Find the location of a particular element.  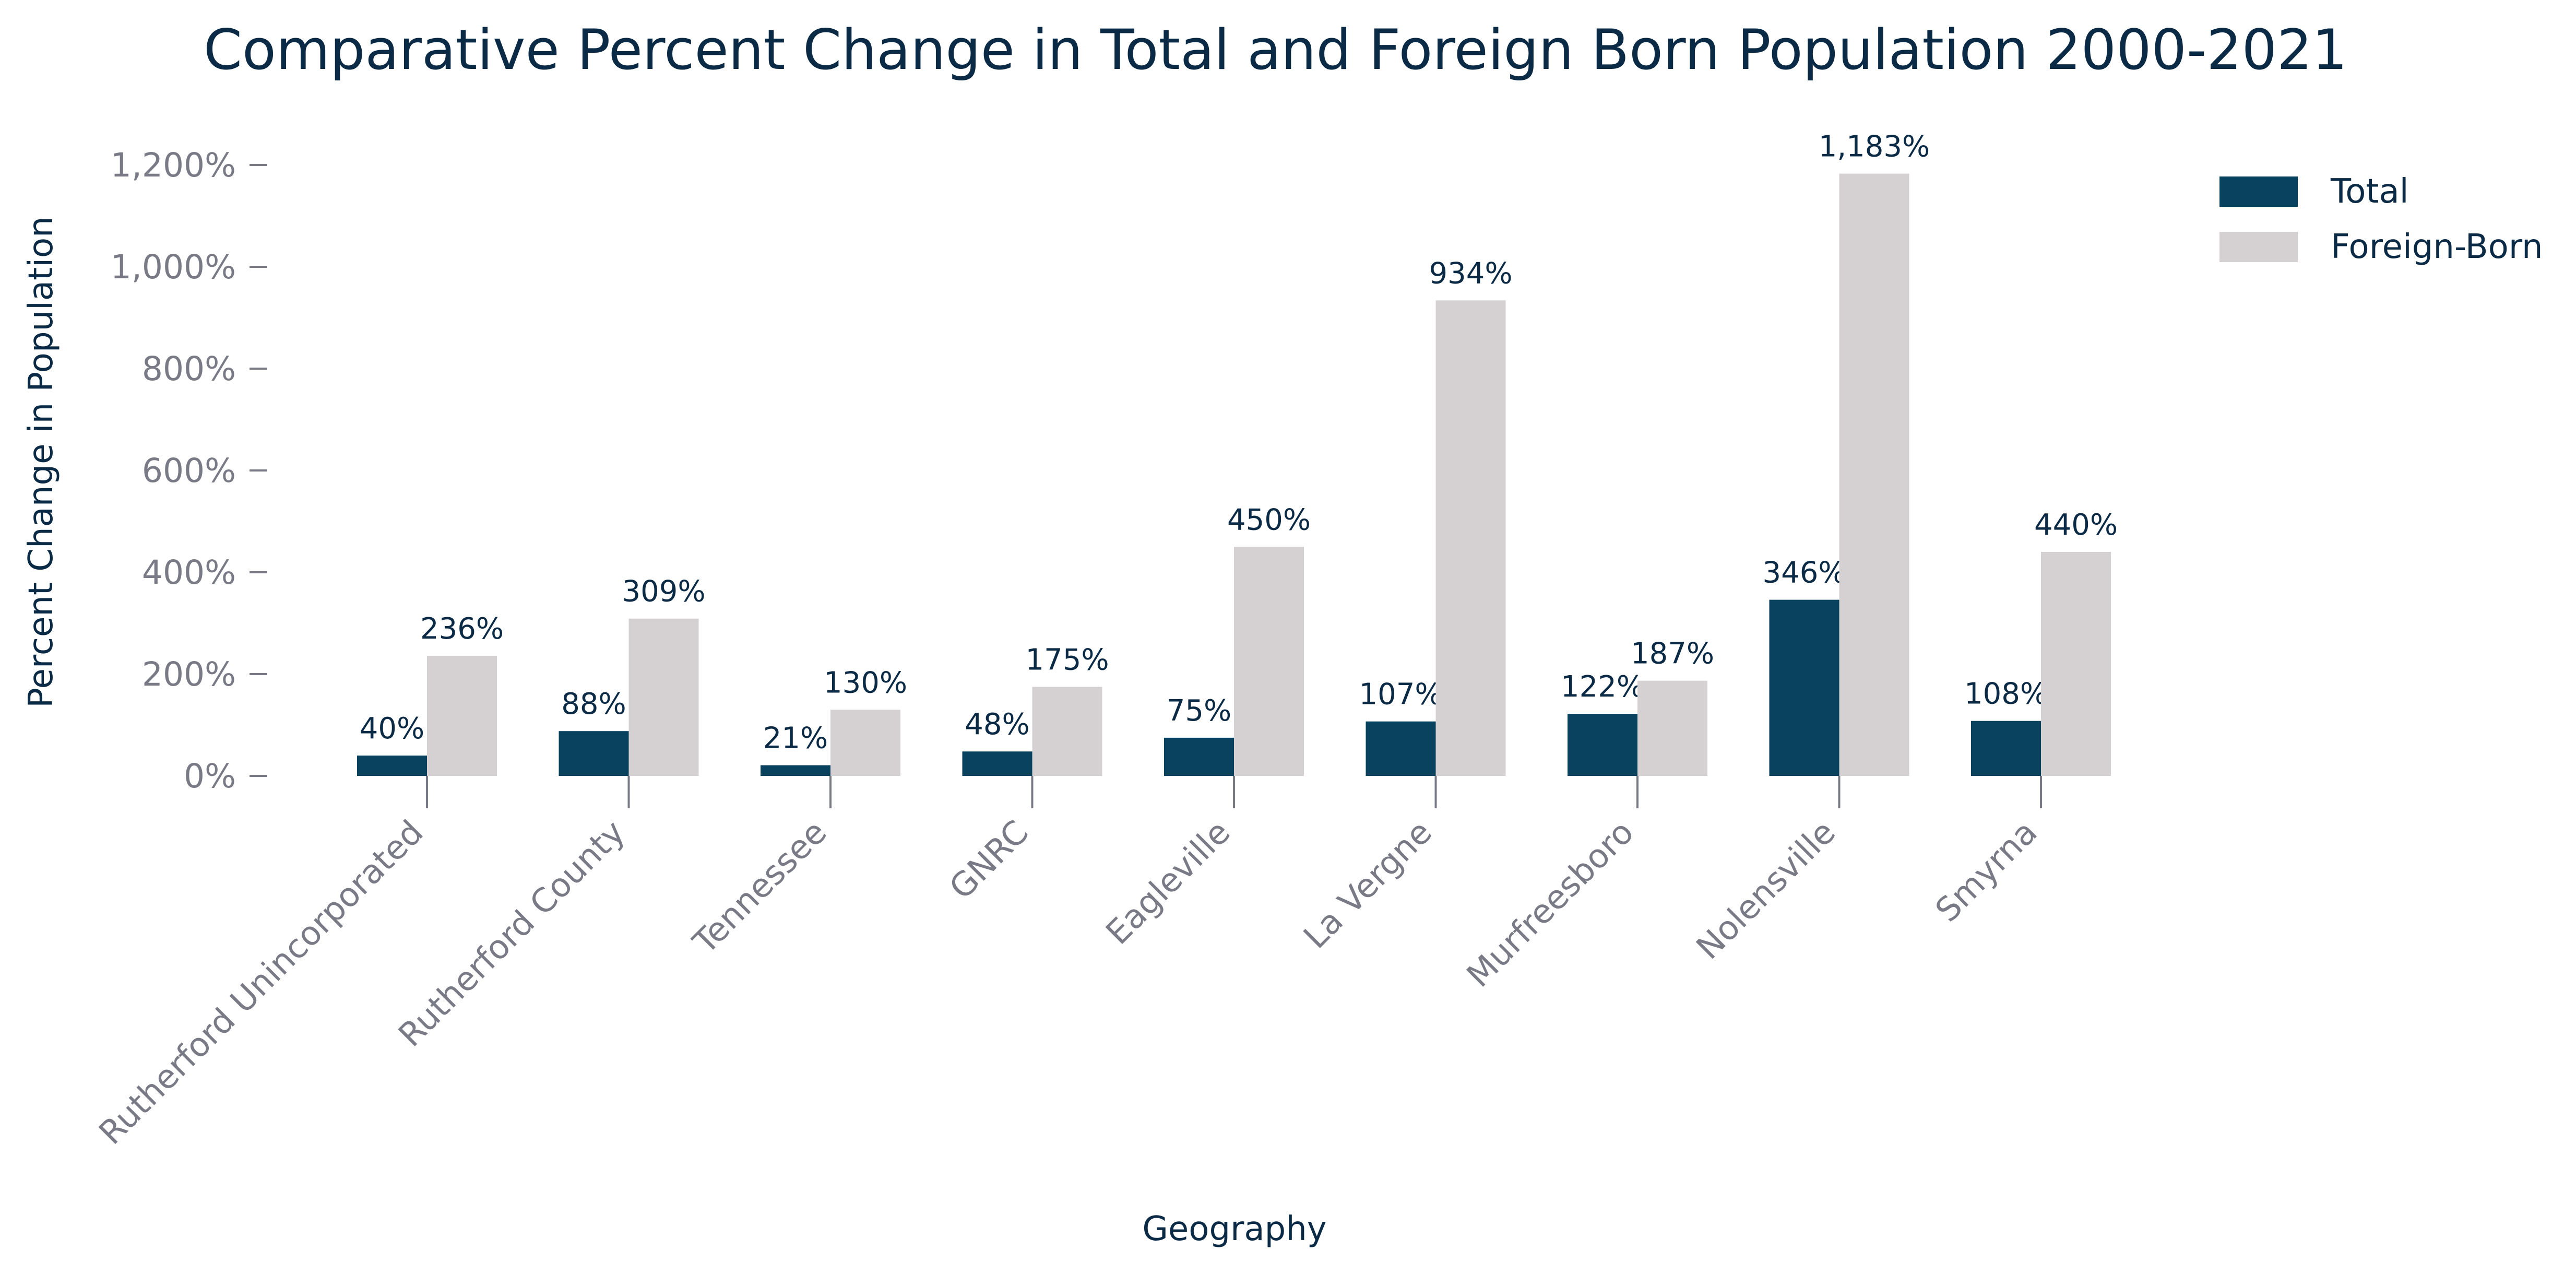

x-axis-title: Geography is located at coordinates (1234, 1229).